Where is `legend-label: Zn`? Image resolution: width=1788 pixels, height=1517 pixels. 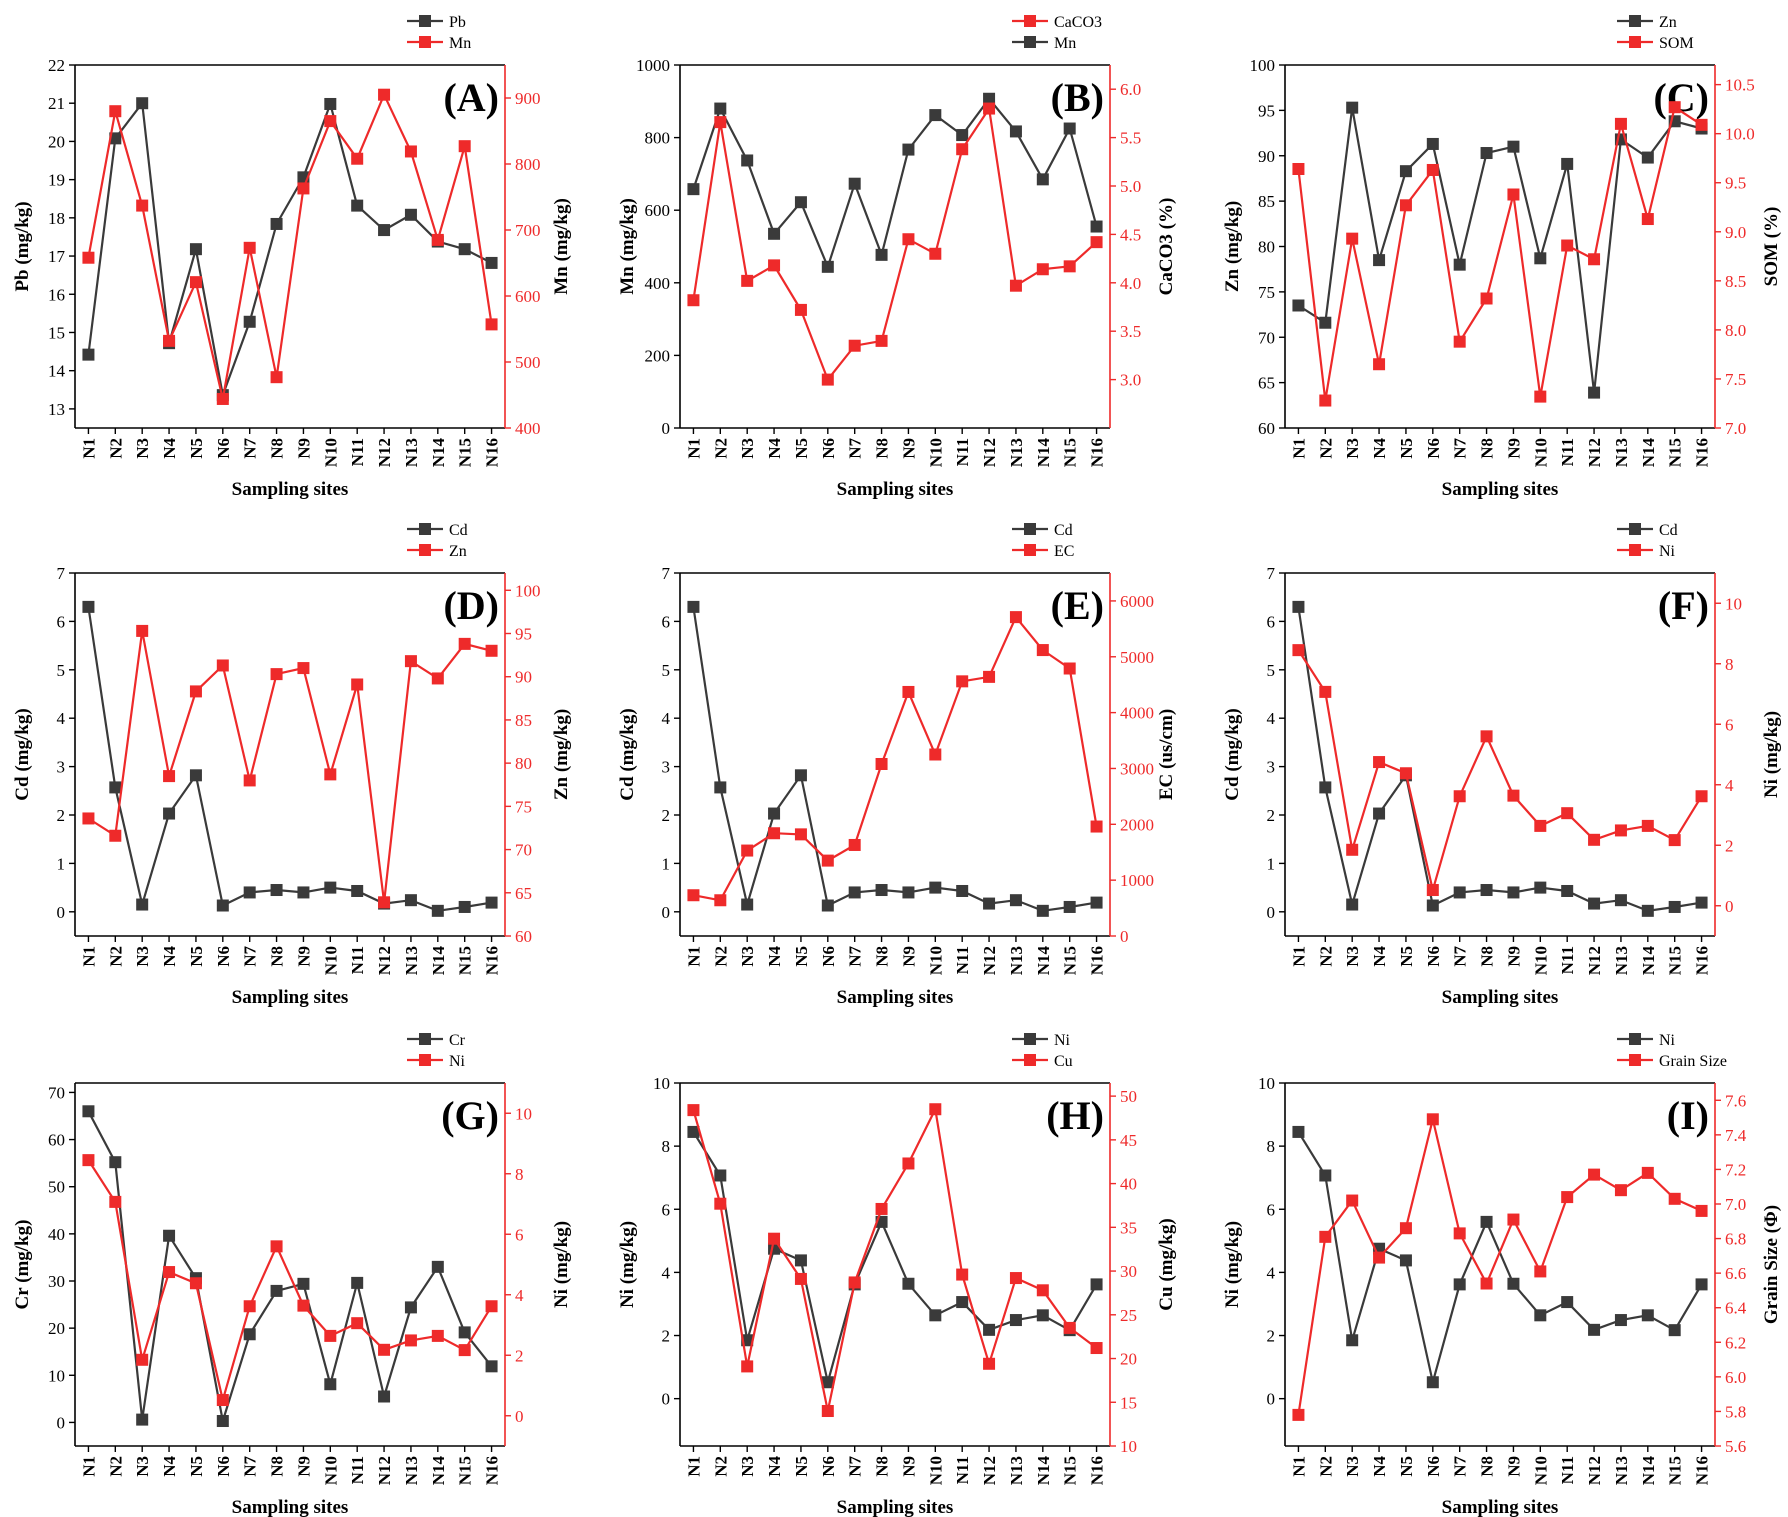 legend-label: Zn is located at coordinates (458, 551).